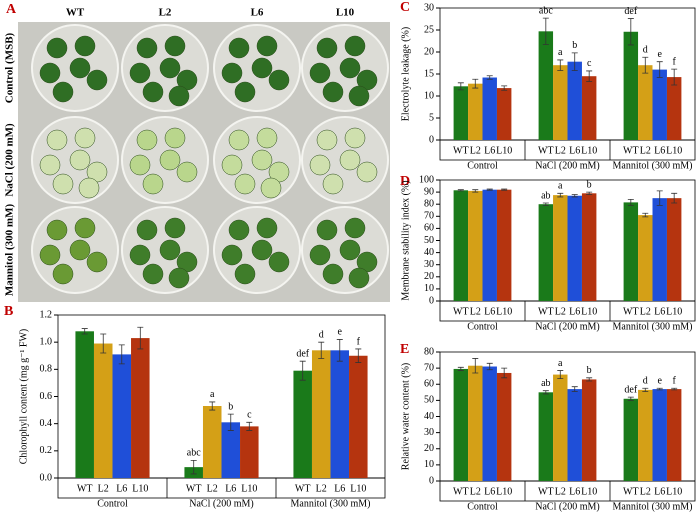 This screenshot has height=515, width=700. What do you see at coordinates (405, 181) in the screenshot?
I see `panel-label: D` at bounding box center [405, 181].